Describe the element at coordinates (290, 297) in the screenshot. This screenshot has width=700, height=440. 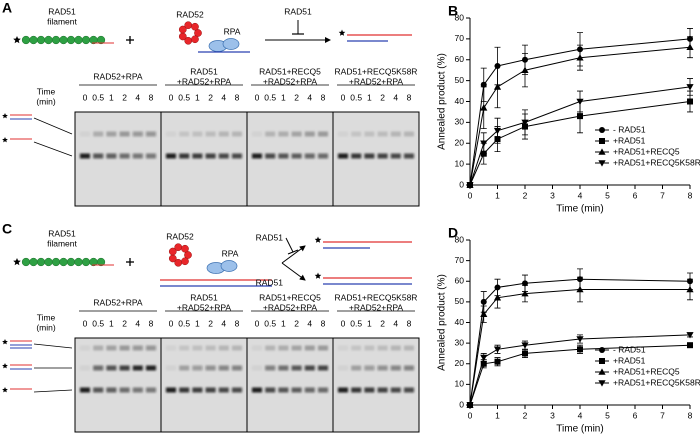
I see `lane-header: RAD51+RECQ5` at that location.